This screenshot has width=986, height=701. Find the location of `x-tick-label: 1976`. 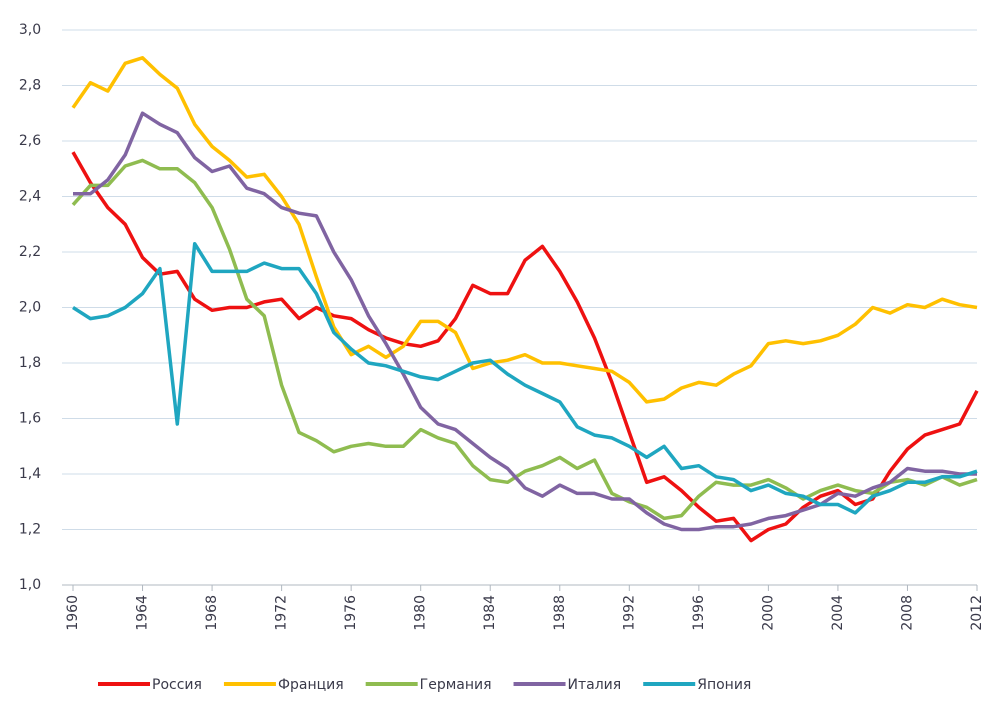

x-tick-label: 1976 is located at coordinates (351, 613).